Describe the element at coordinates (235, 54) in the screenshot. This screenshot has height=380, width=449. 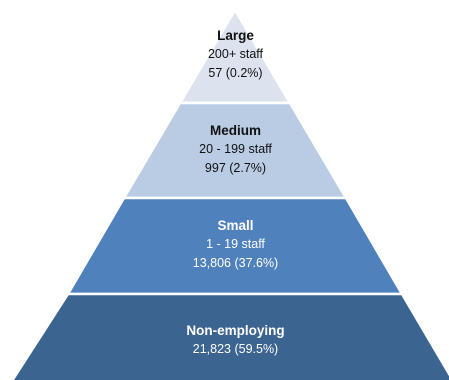
I see `tier-large-staff: 200+ staff` at that location.